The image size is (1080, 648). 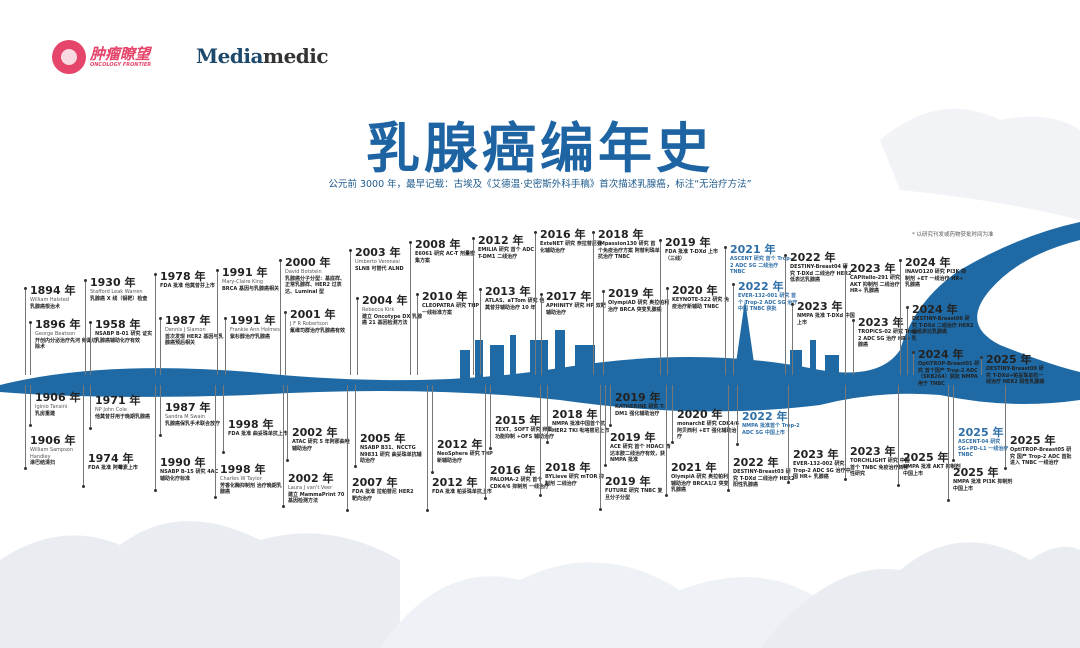 I want to click on event-year: 2012 年, so click(x=501, y=240).